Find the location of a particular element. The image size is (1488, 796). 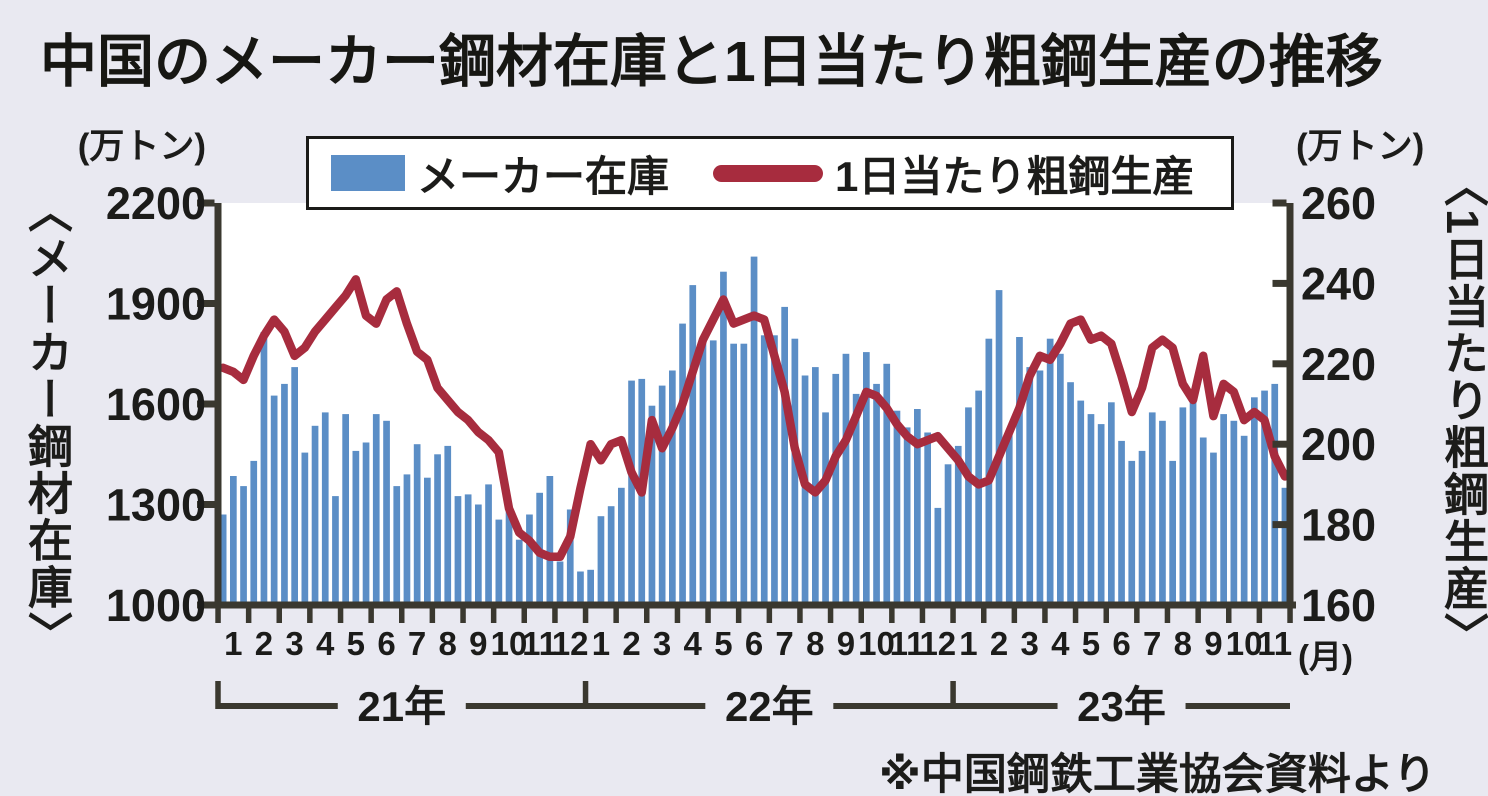

x-axis-unit-label: (月) is located at coordinates (1325, 656).